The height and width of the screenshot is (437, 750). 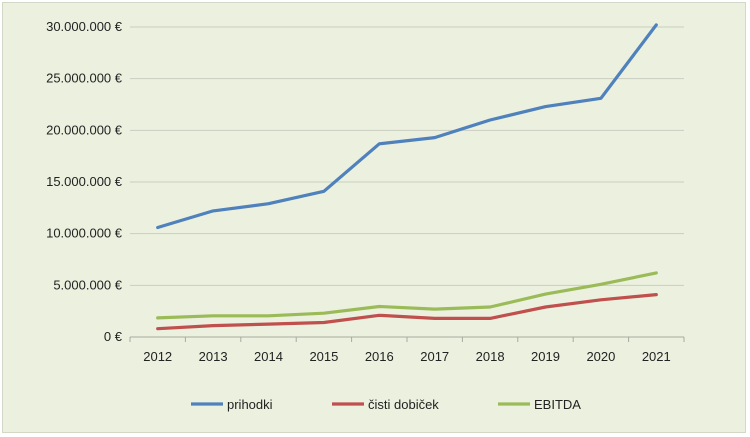 What do you see at coordinates (379, 356) in the screenshot?
I see `x-tick-label: 2016` at bounding box center [379, 356].